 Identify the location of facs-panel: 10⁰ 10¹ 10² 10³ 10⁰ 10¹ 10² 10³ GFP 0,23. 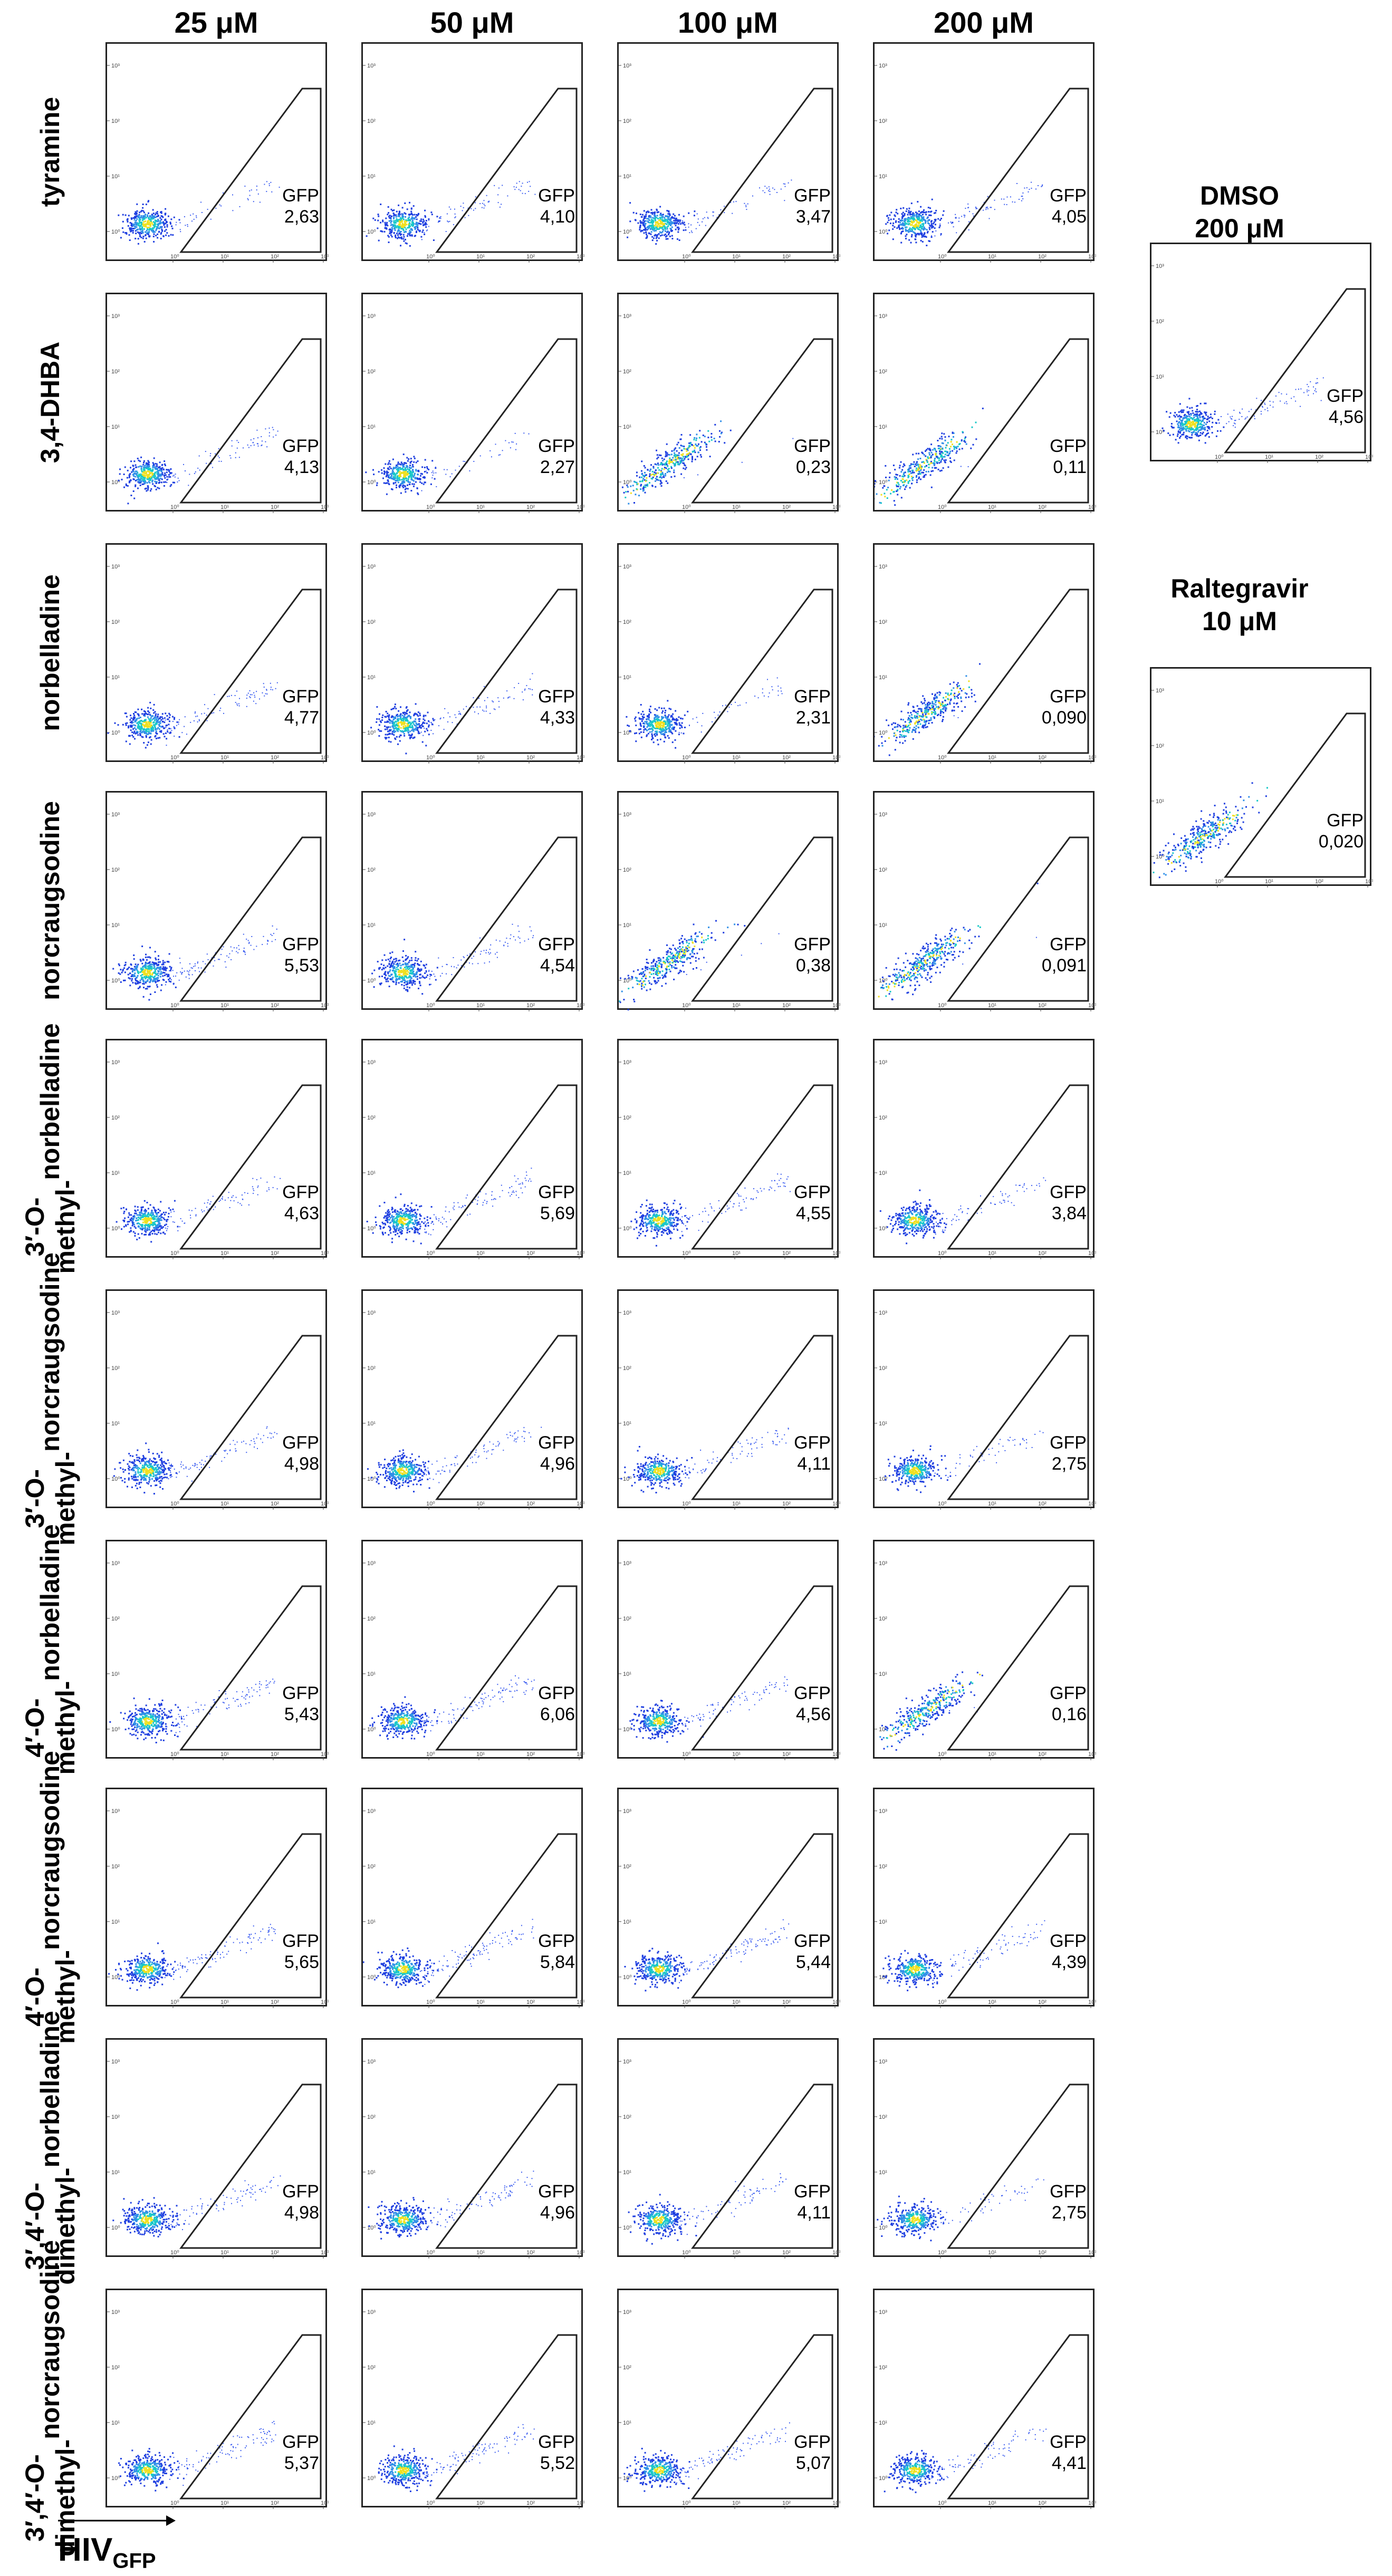
(728, 403).